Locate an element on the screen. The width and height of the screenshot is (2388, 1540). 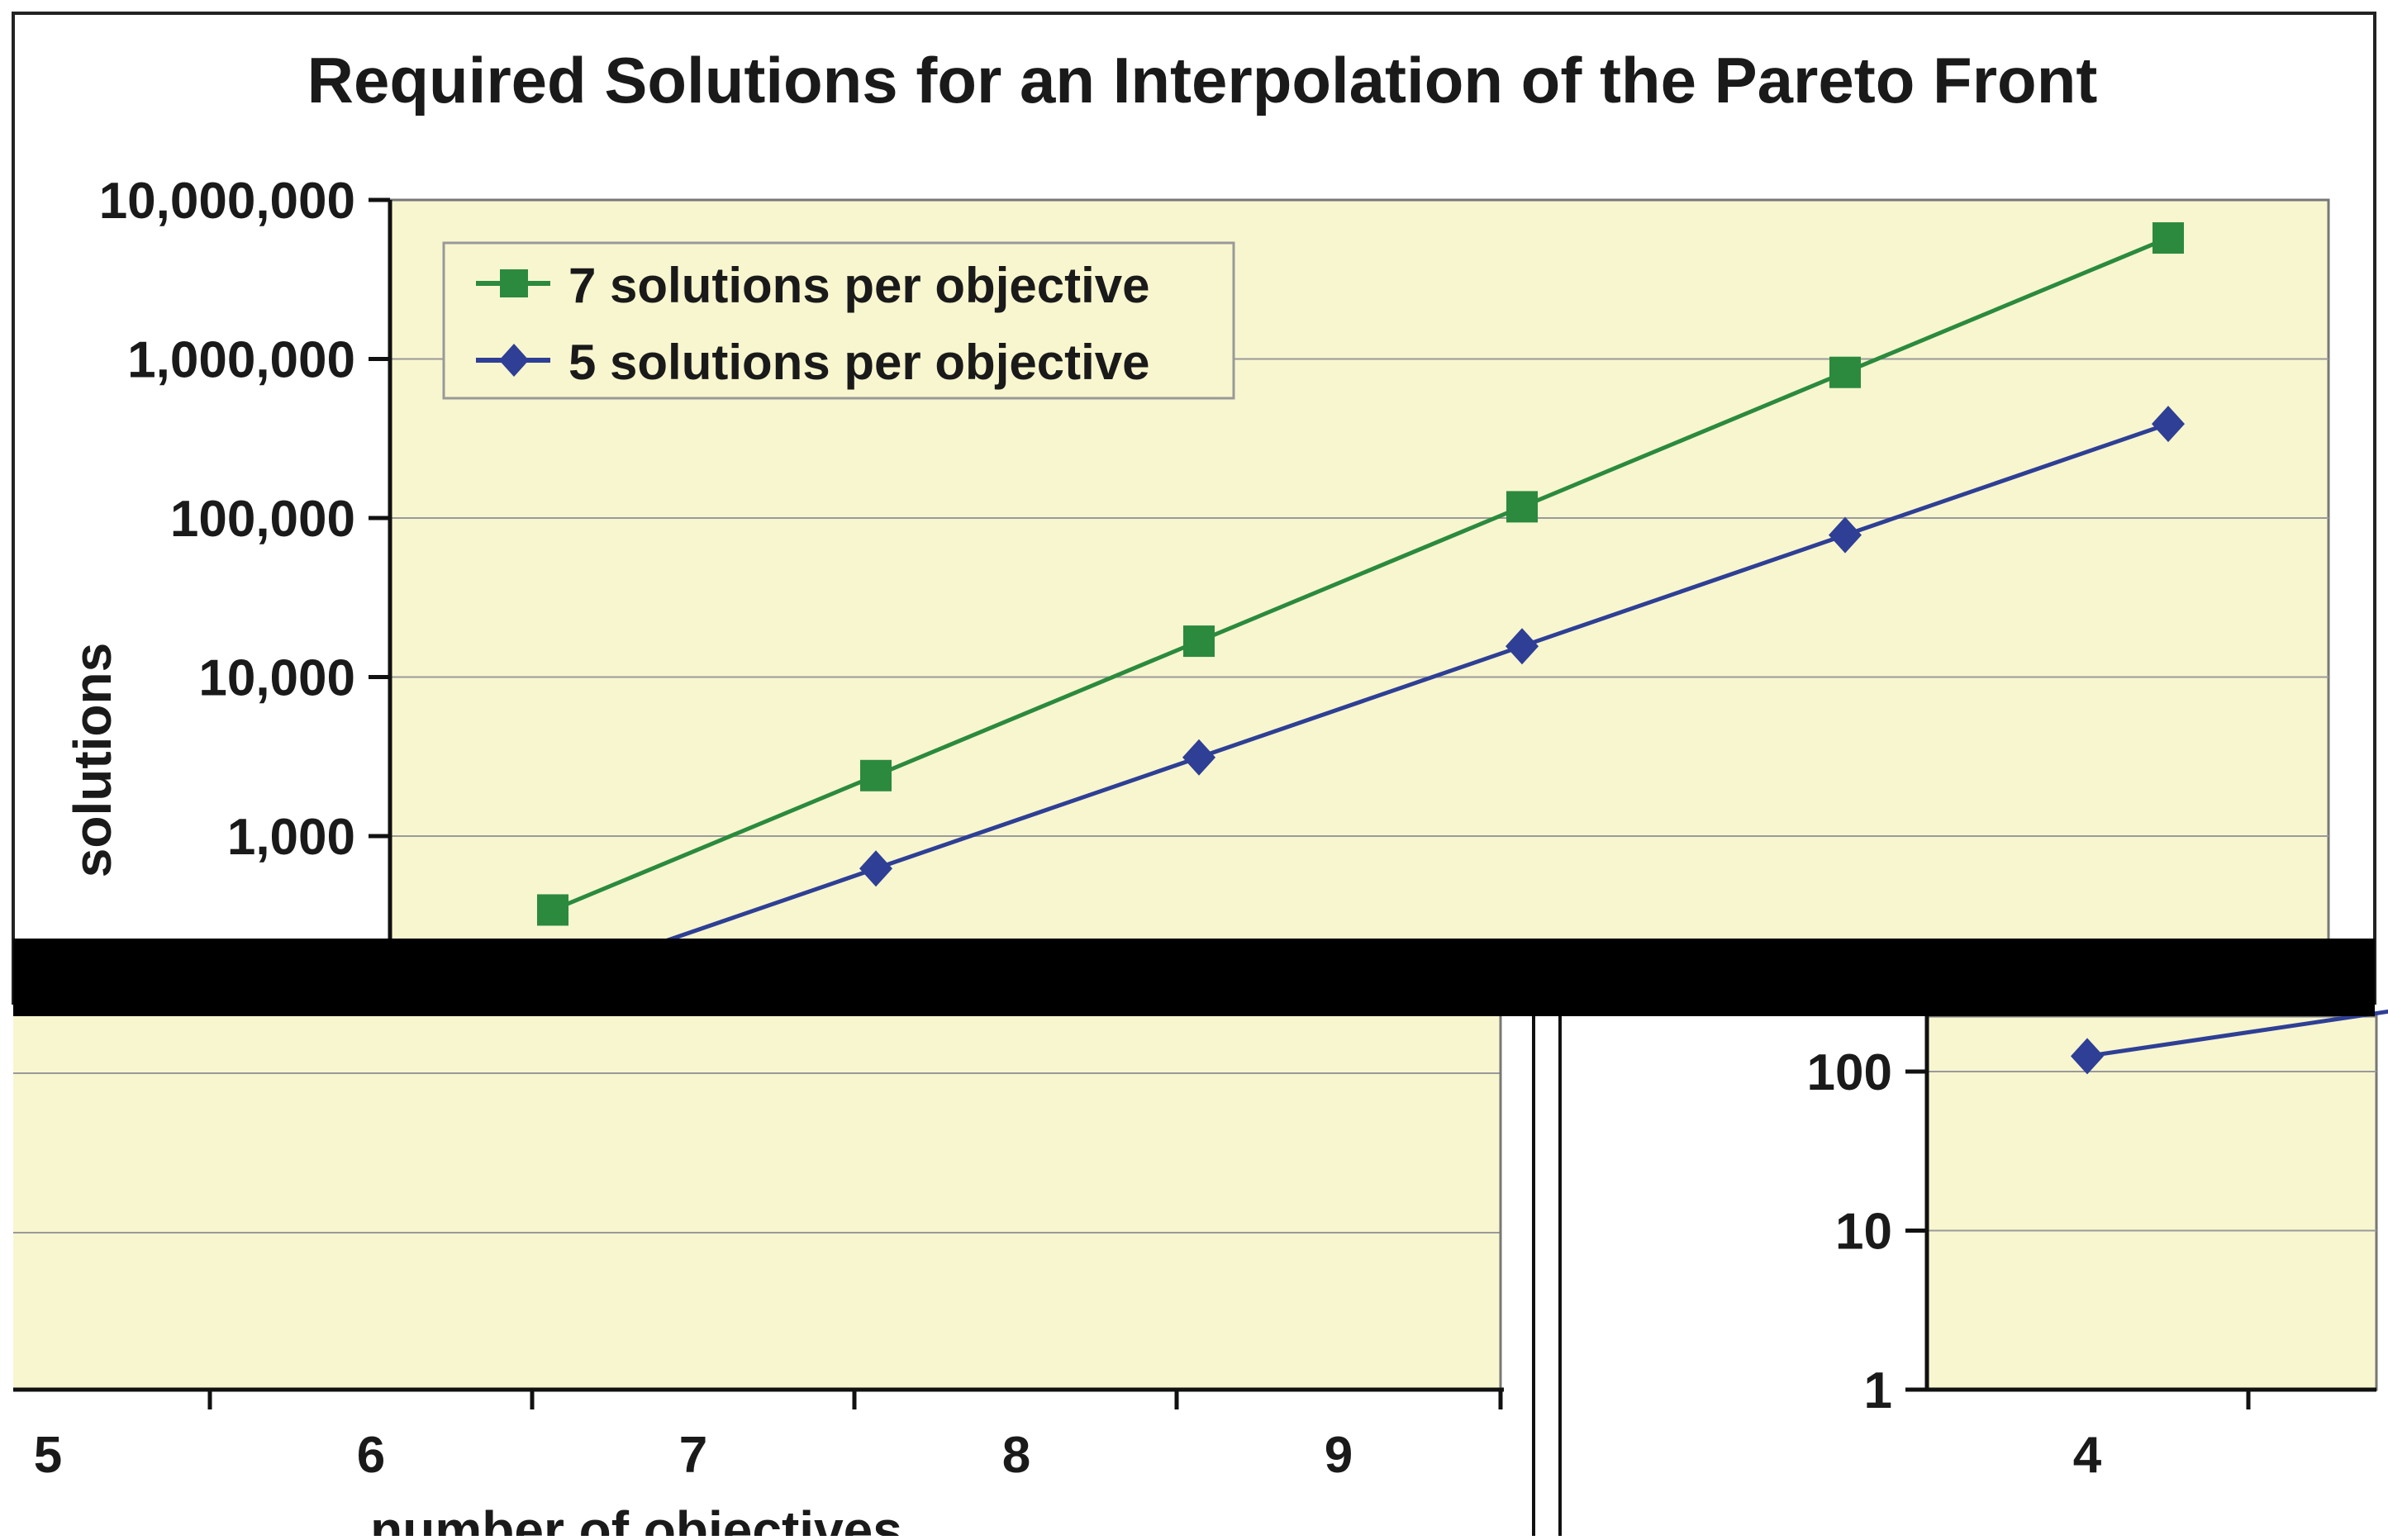
y-axis: 1,000 10,000 100,000 1,000,000 10,000,000 is located at coordinates (245, 556).